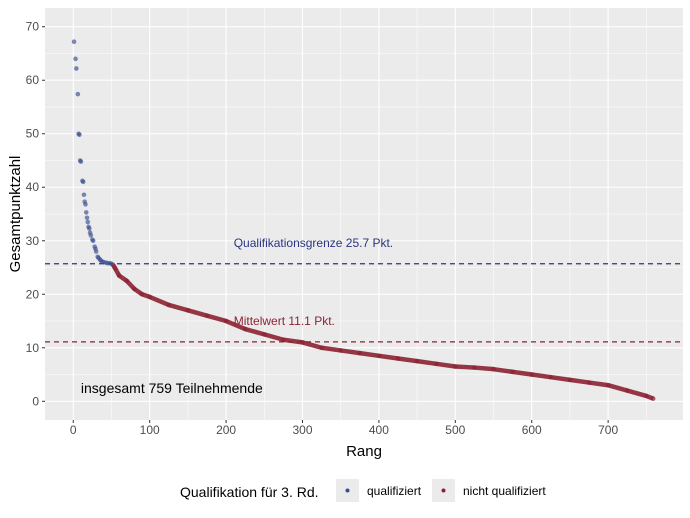 The image size is (690, 518). I want to click on annotation: insgesamt 759 Teilnehmende, so click(172, 388).